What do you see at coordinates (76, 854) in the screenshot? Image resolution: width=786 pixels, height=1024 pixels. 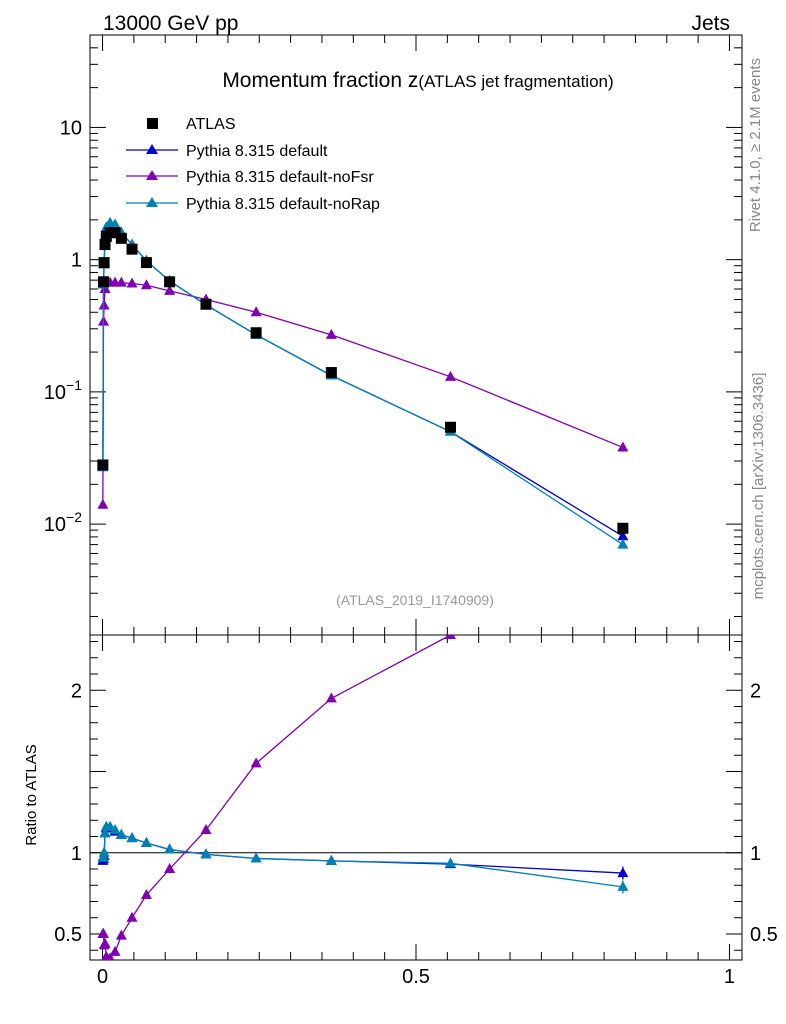 I see `ratio-y-tick-label: 1` at bounding box center [76, 854].